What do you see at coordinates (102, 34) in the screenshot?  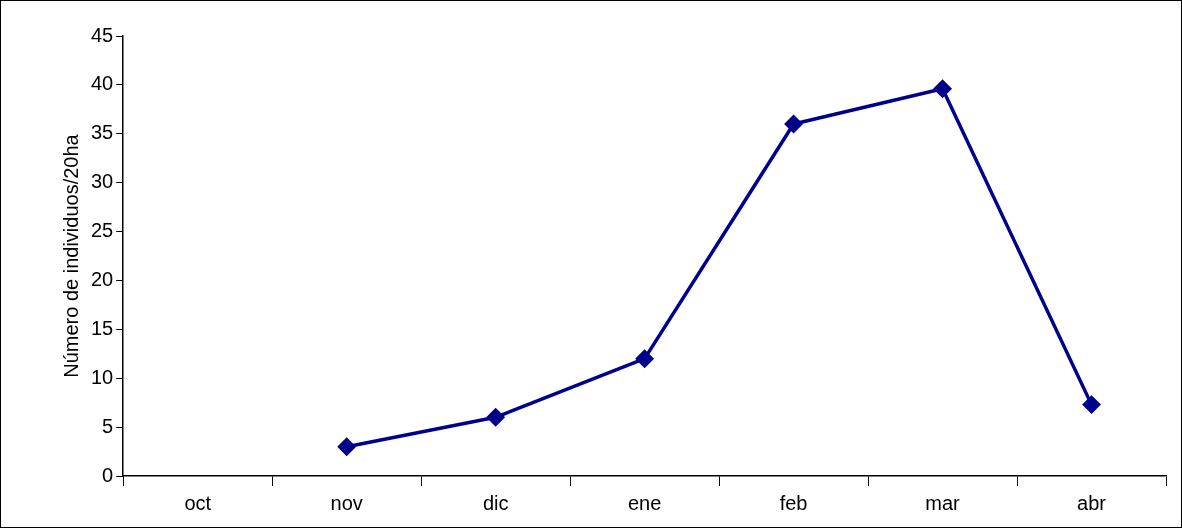 I see `y-tick-label: 45` at bounding box center [102, 34].